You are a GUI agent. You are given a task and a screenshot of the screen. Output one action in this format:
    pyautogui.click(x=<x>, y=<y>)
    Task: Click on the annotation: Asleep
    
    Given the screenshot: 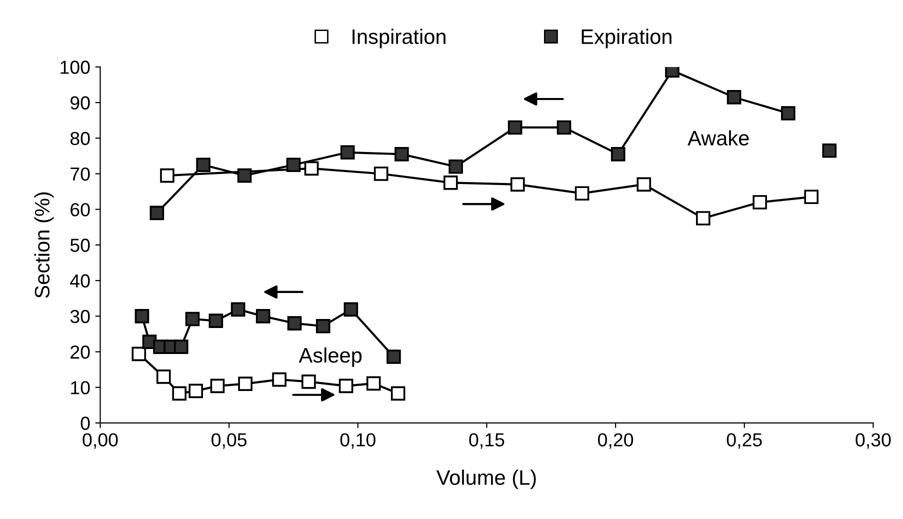 What is the action you would take?
    pyautogui.click(x=330, y=357)
    